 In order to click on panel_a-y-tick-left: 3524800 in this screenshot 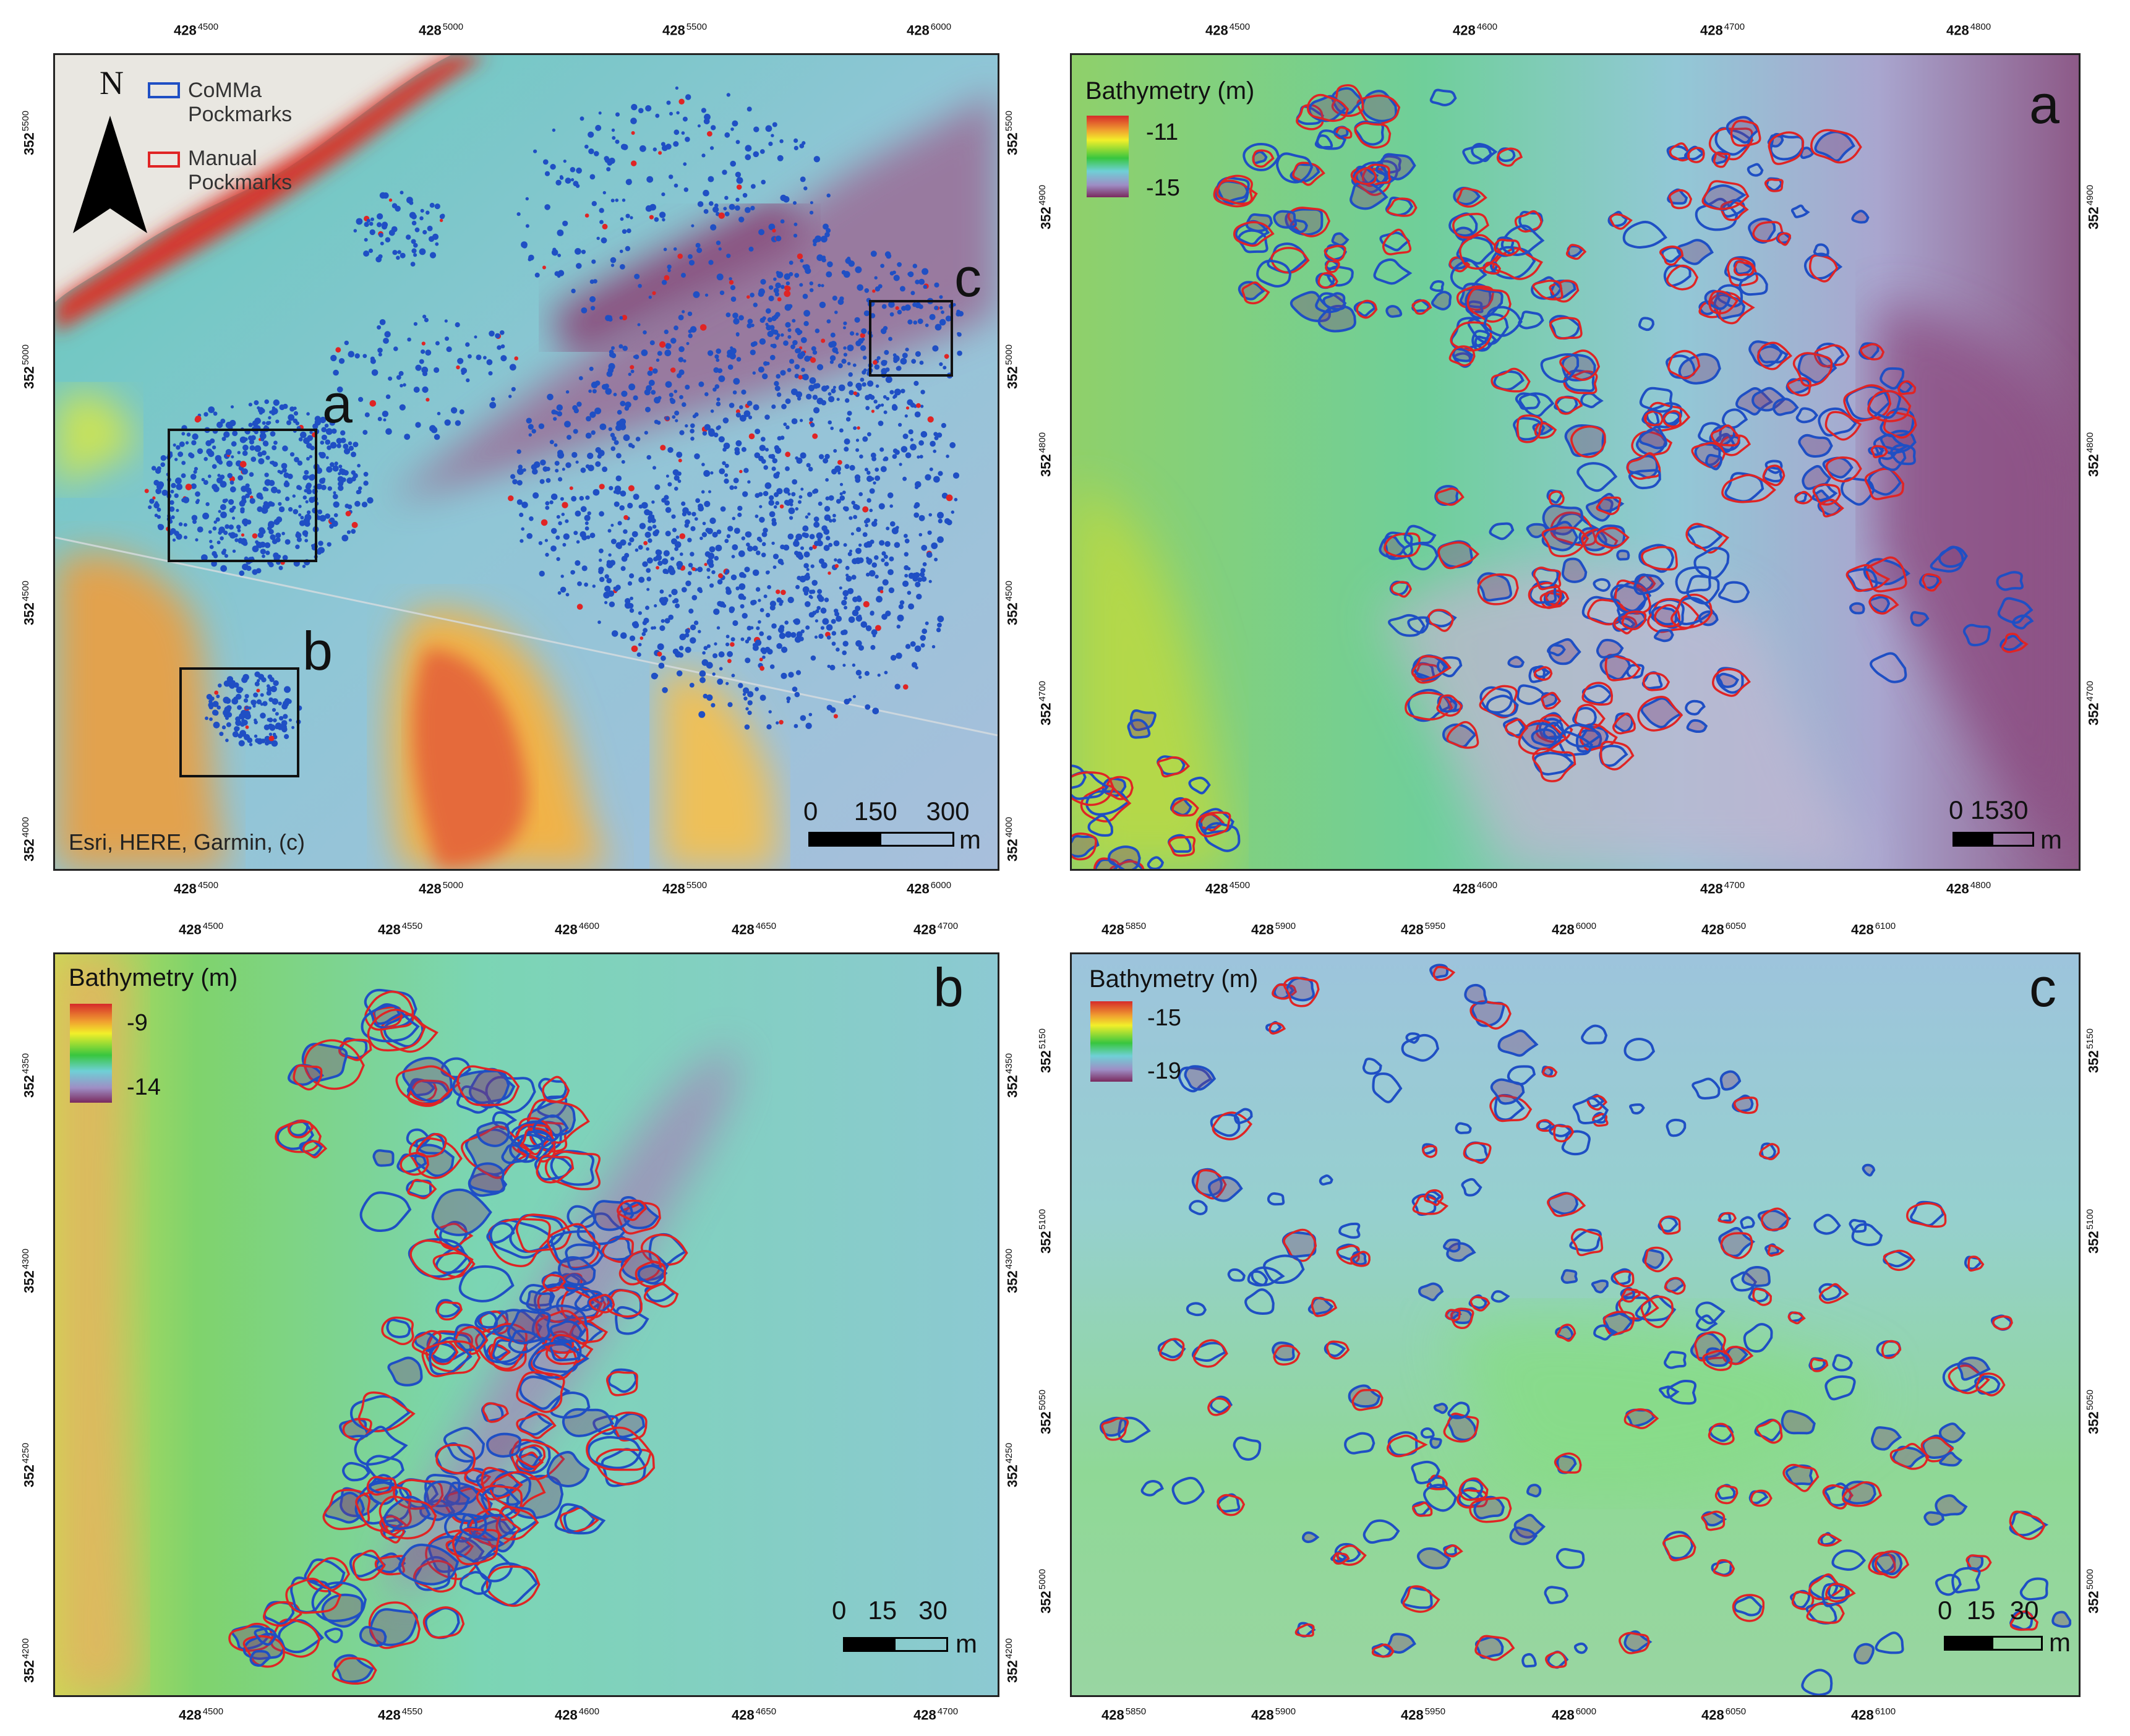, I will do `click(1045, 454)`.